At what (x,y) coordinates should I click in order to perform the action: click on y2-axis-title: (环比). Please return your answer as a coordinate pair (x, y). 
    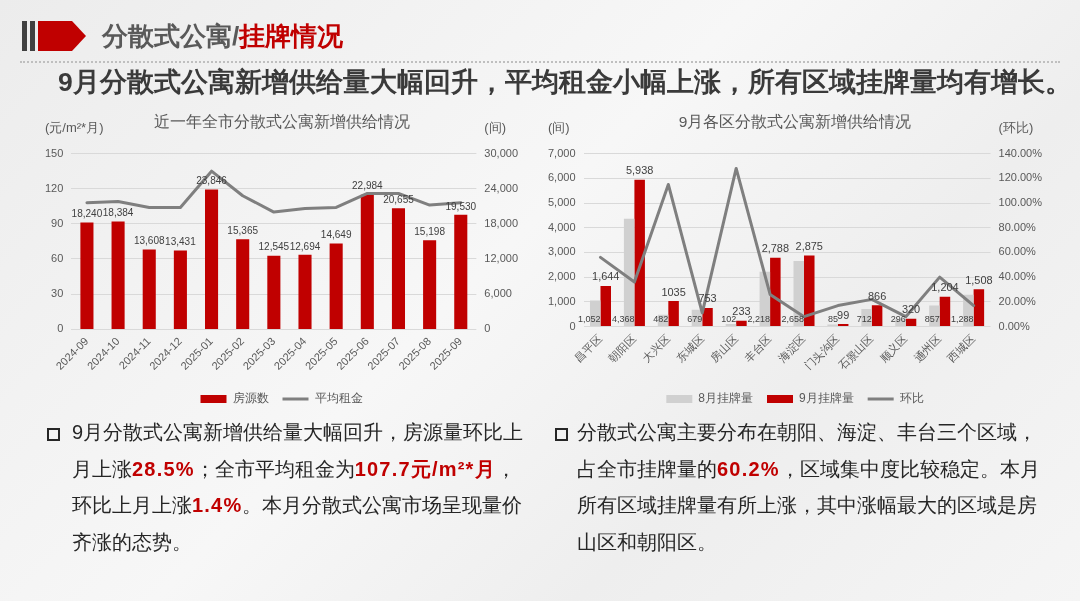
    Looking at the image, I should click on (1016, 128).